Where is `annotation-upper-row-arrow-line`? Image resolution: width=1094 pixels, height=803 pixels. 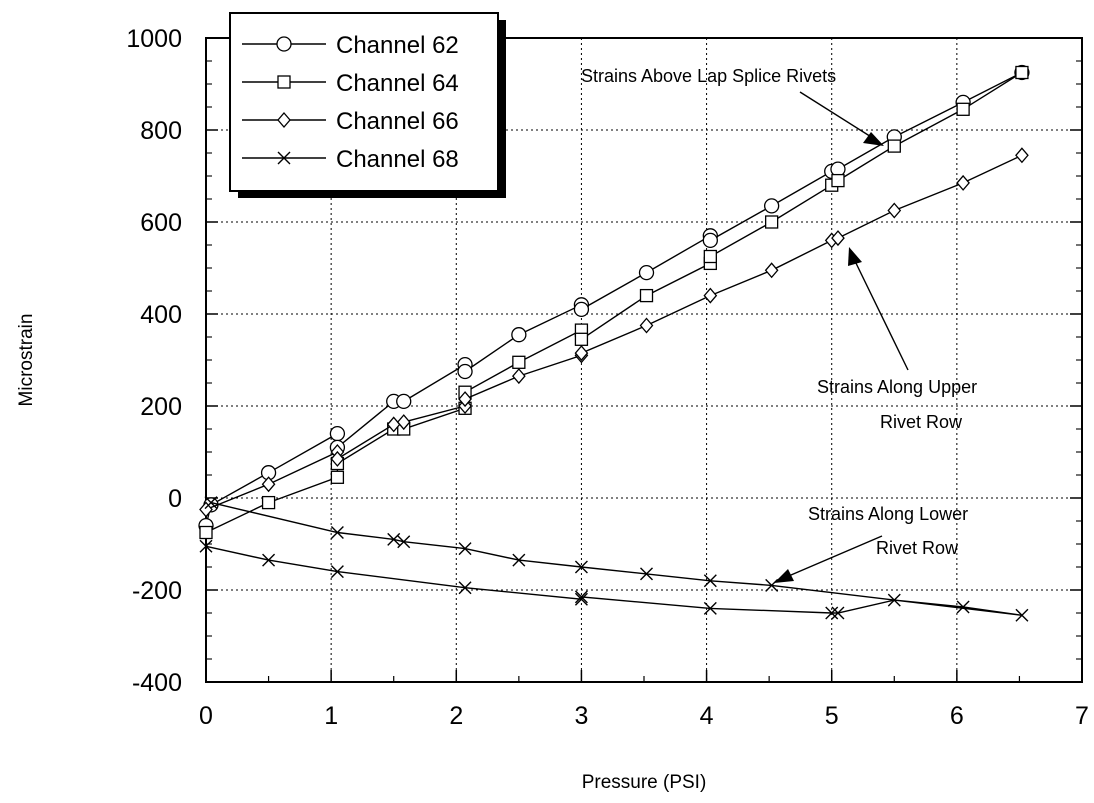 annotation-upper-row-arrow-line is located at coordinates (880, 313).